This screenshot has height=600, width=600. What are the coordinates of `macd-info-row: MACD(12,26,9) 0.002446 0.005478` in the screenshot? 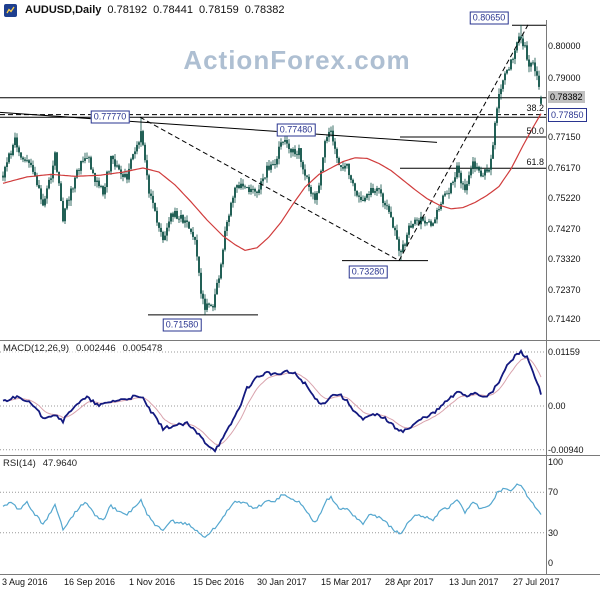 It's located at (83, 348).